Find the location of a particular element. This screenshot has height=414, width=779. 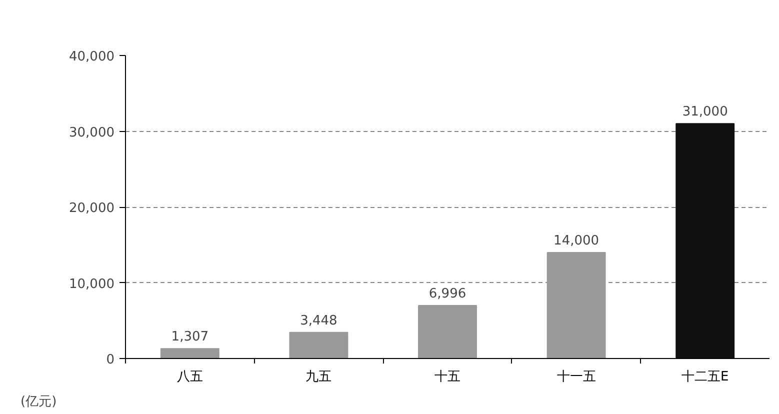

data-label: 14,000 is located at coordinates (577, 240).